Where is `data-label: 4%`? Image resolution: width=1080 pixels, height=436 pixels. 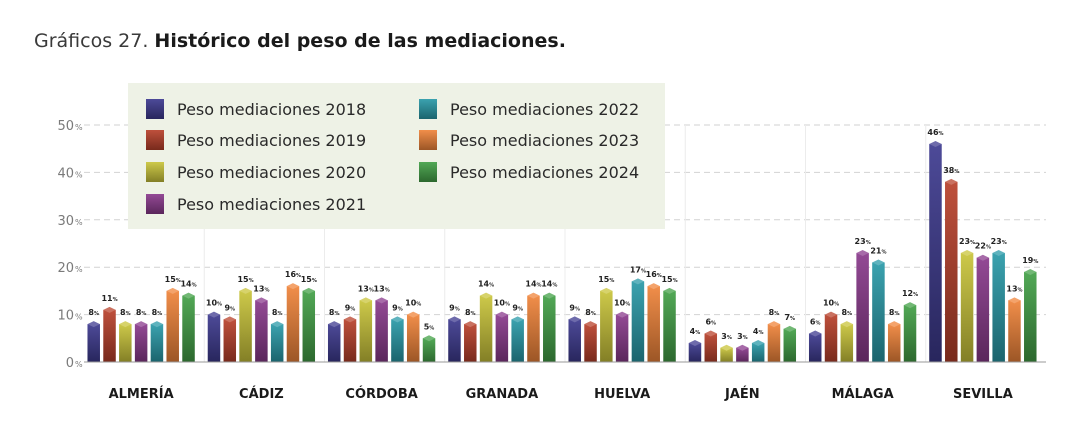 data-label: 4% is located at coordinates (695, 331).